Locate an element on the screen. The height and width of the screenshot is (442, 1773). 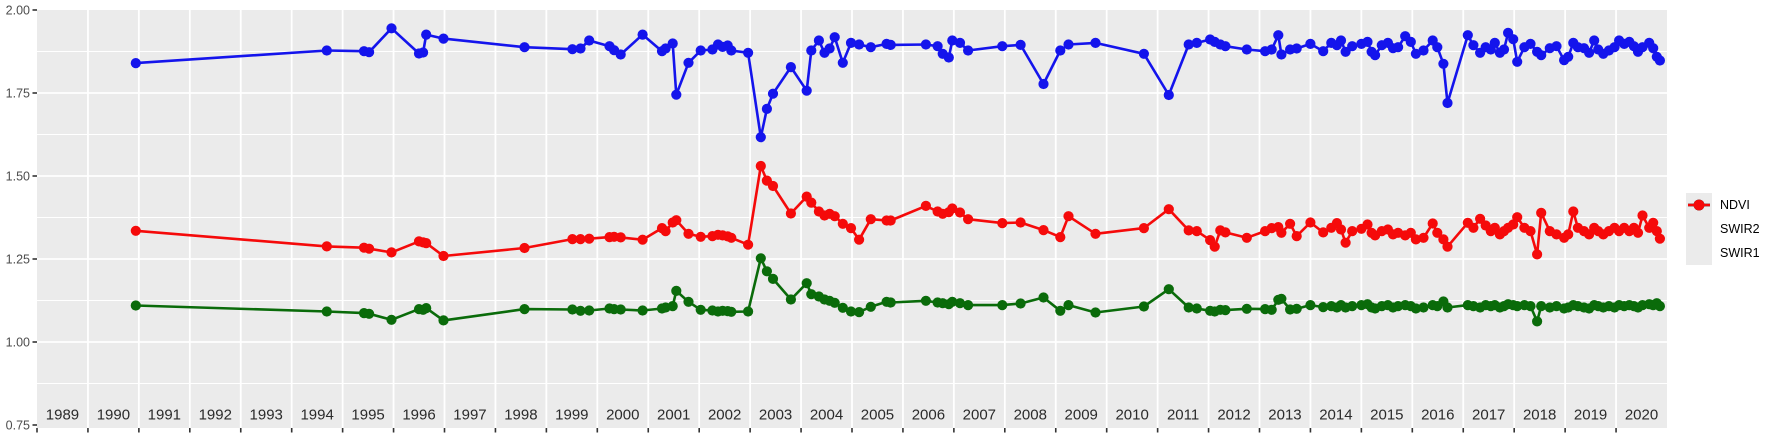
x-tick-label: 2007 is located at coordinates (979, 415).